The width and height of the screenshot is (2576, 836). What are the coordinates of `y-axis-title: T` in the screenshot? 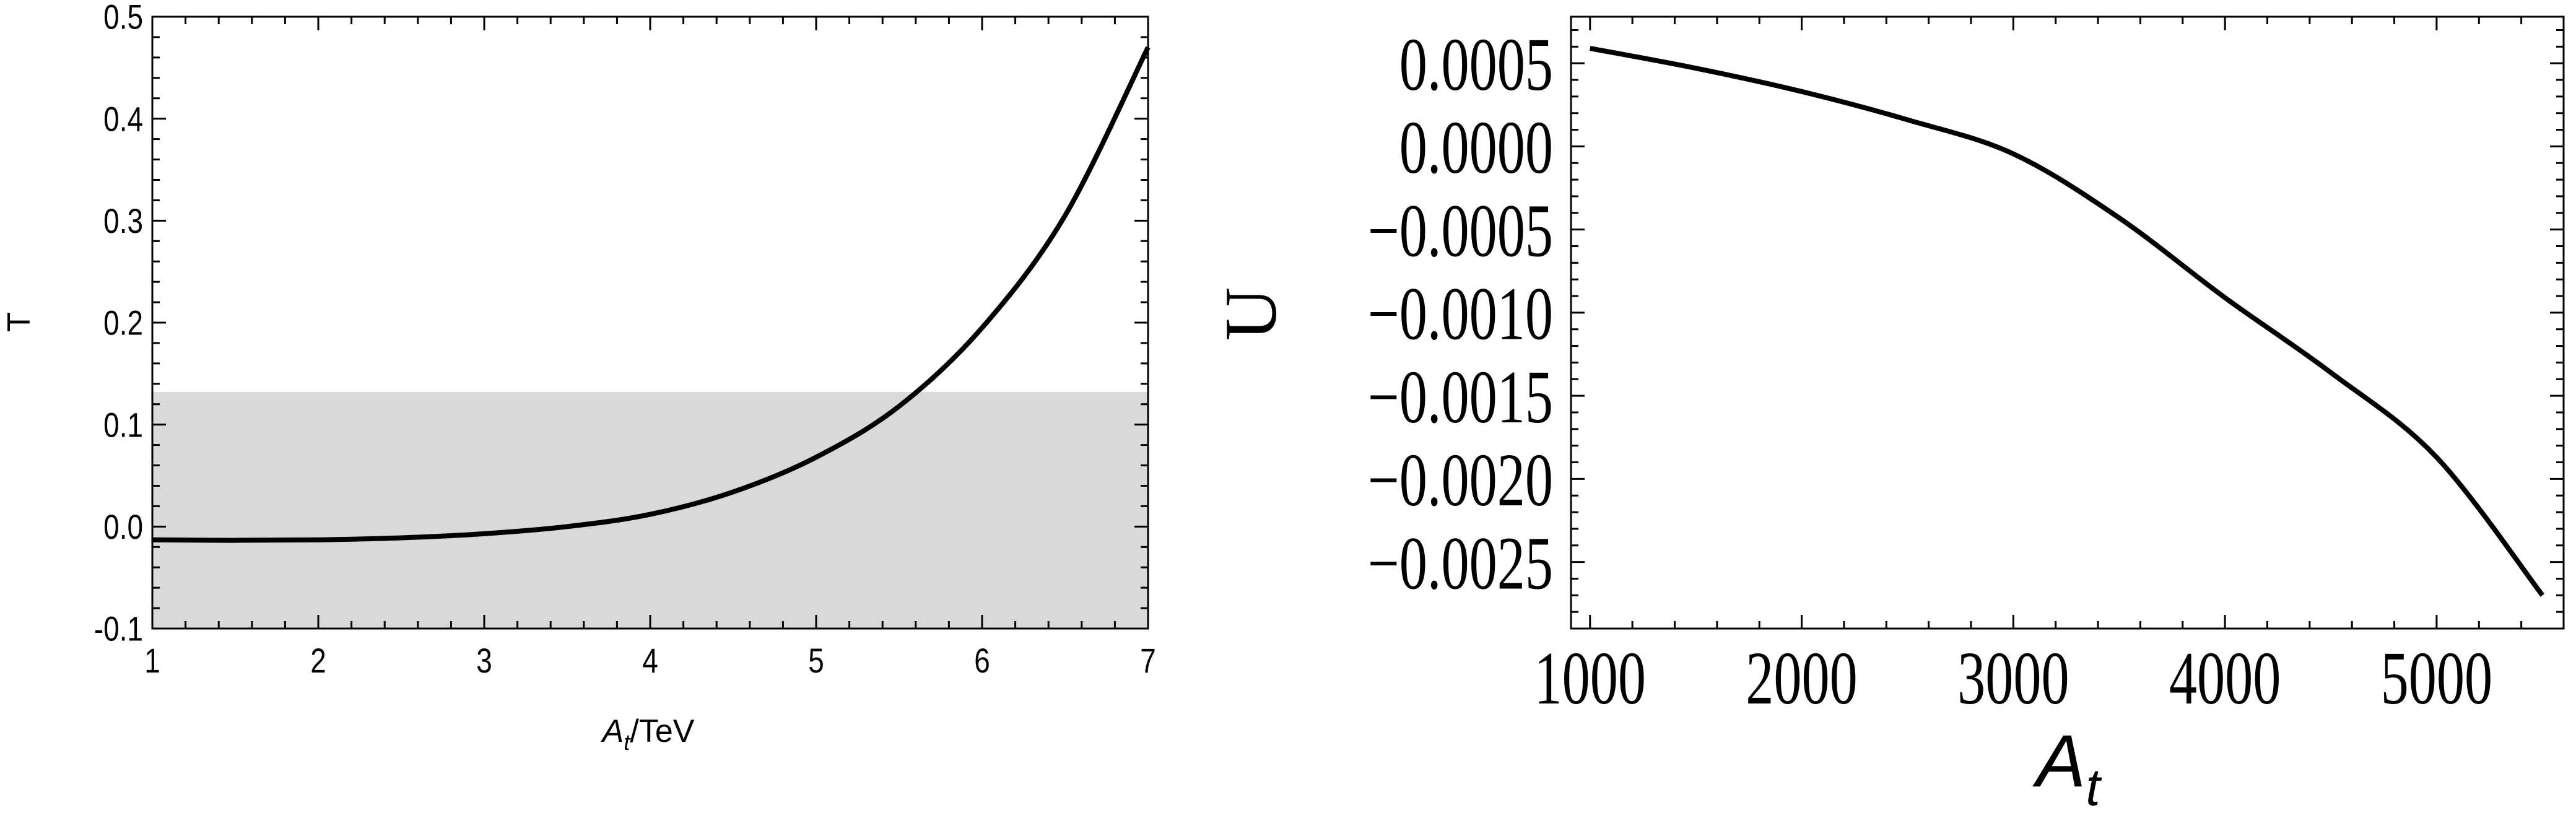 It's located at (19, 322).